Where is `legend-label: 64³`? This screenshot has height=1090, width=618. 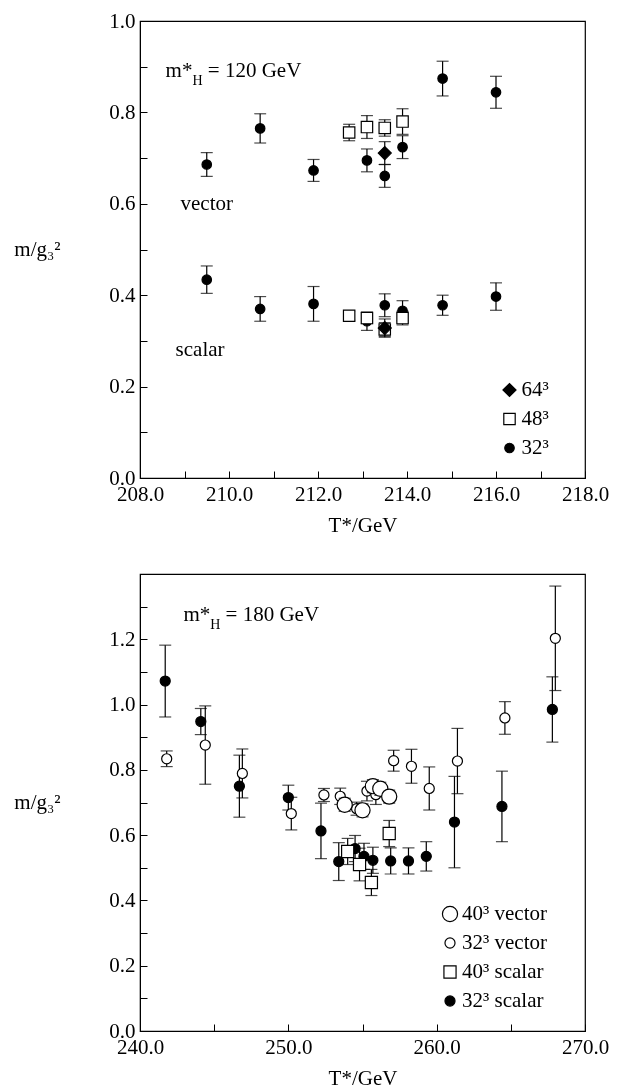 legend-label: 64³ is located at coordinates (535, 388).